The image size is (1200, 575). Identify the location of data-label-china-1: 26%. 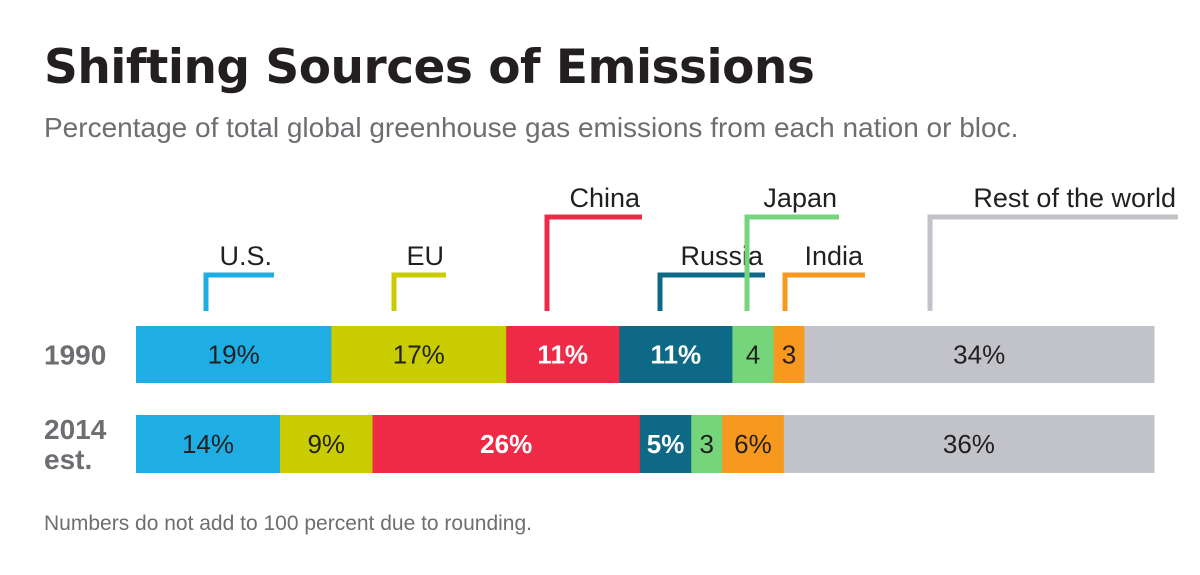
(506, 444).